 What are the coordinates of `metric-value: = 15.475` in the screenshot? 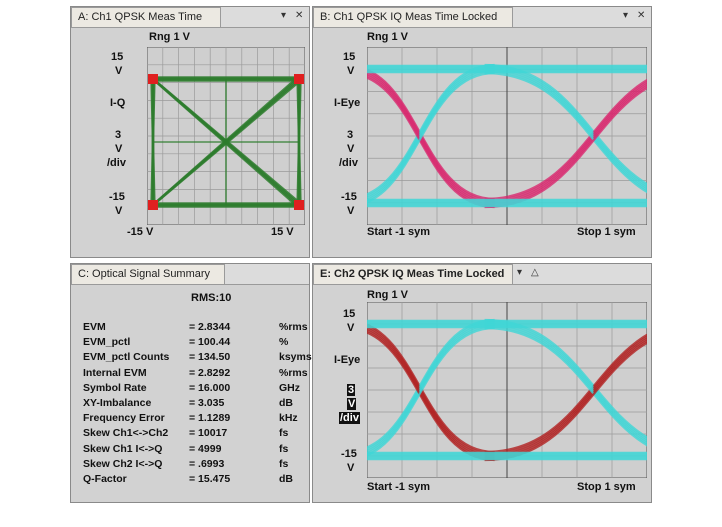 It's located at (210, 479).